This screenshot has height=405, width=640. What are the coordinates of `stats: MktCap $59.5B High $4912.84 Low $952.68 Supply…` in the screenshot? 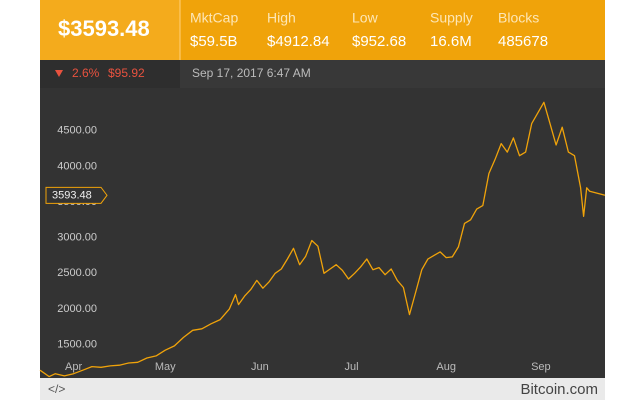 It's located at (369, 30).